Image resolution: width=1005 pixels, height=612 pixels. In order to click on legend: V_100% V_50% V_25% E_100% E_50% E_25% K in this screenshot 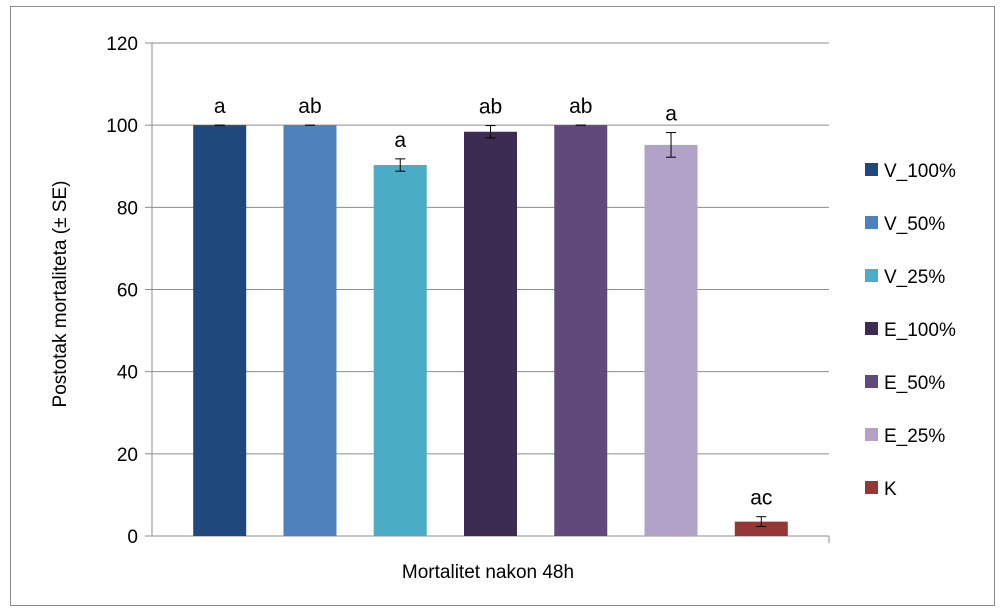, I will do `click(910, 330)`.